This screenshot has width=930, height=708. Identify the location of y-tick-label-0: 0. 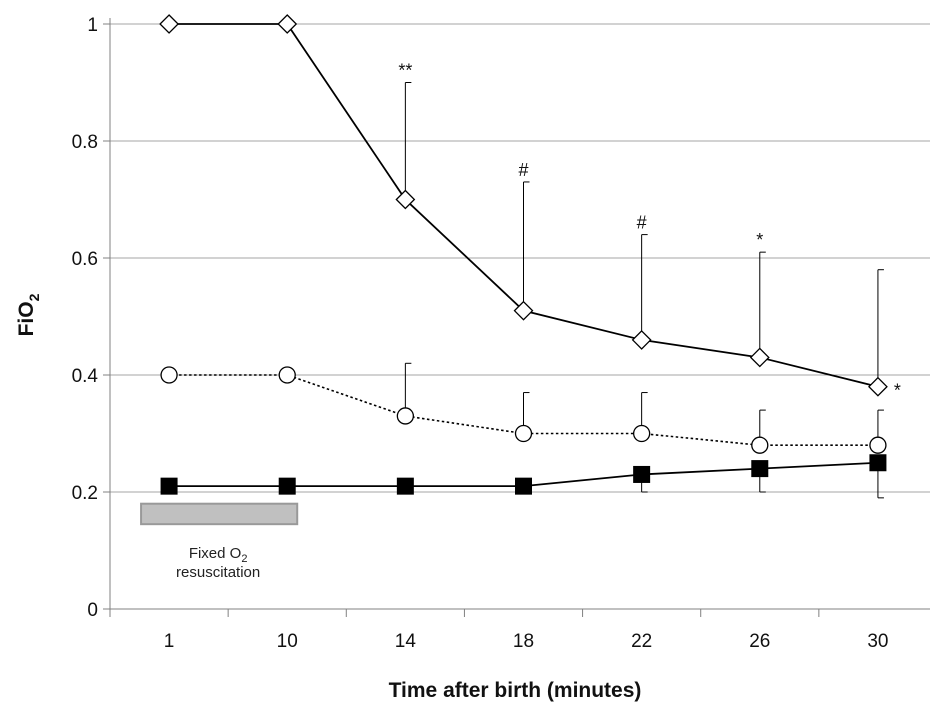
(92, 610).